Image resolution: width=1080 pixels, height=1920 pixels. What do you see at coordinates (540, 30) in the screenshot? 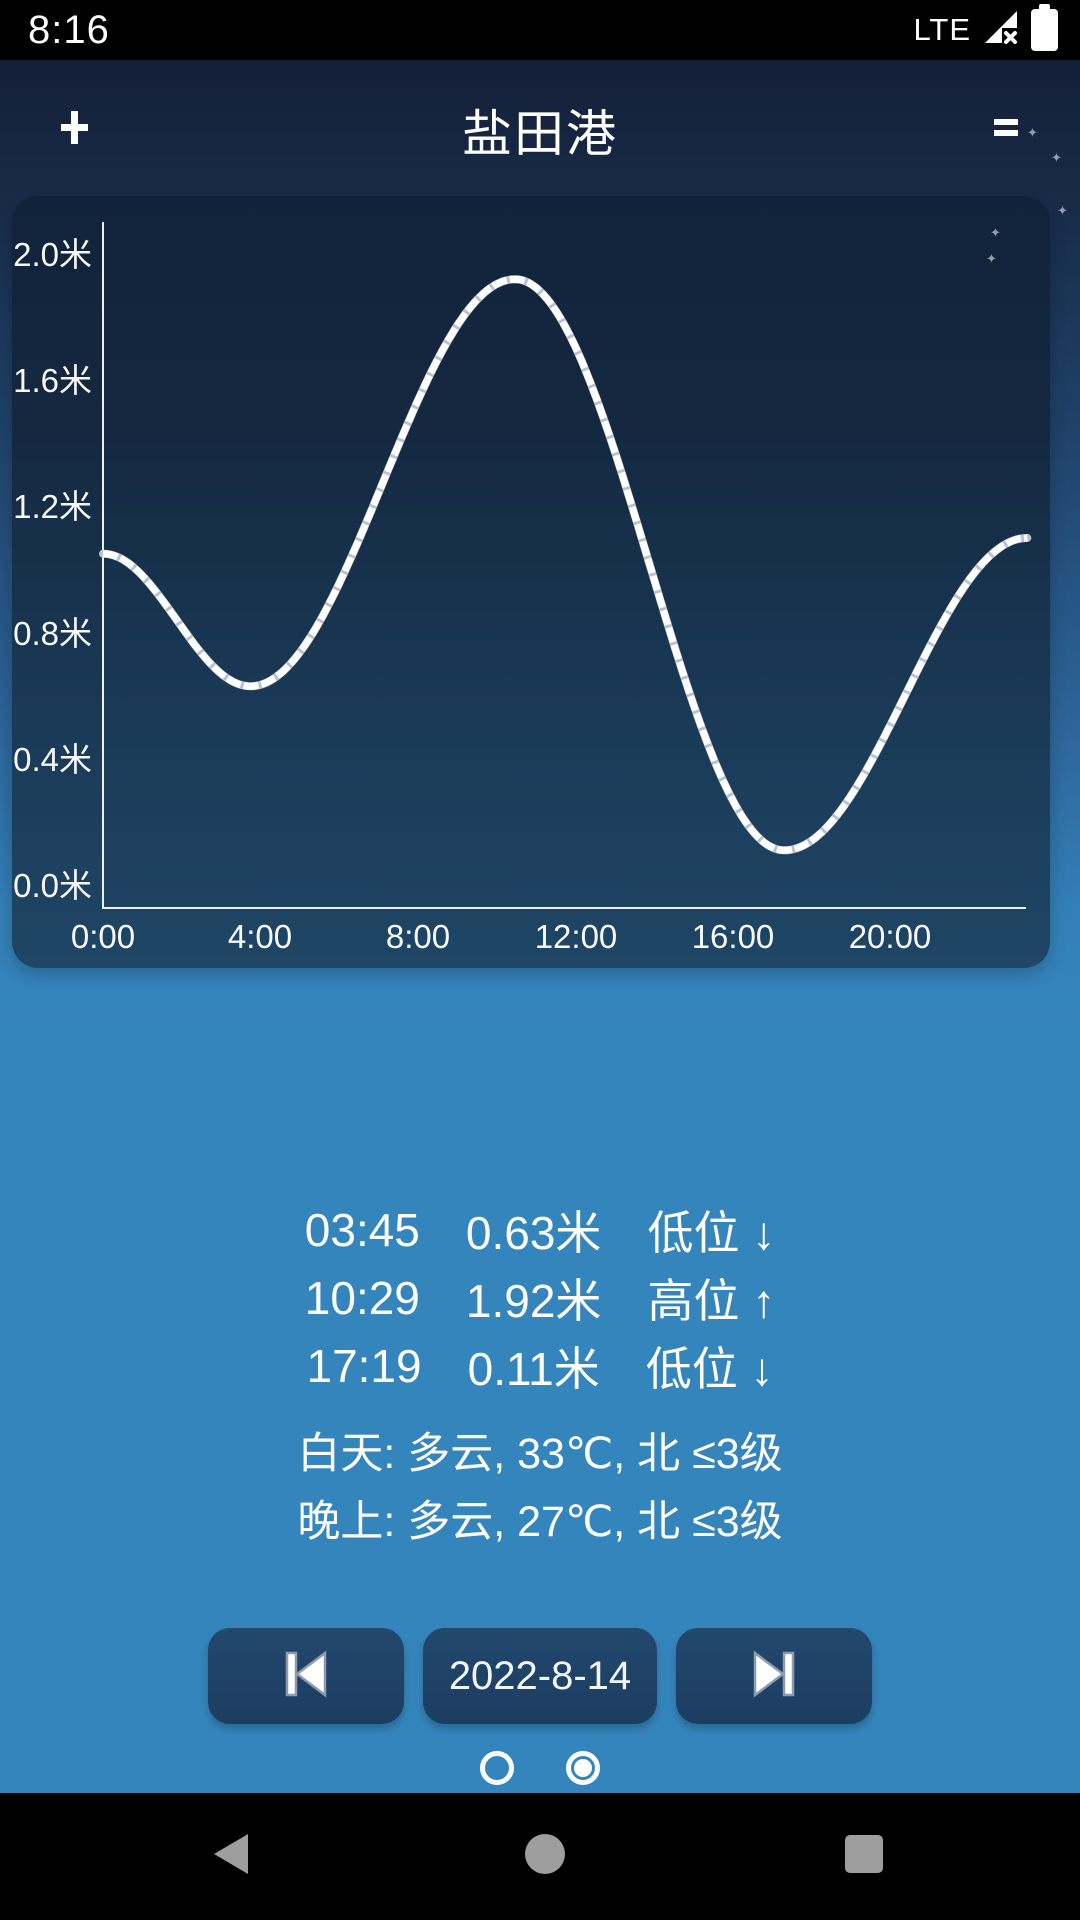
I see `status-bar: 8:16 LTE` at bounding box center [540, 30].